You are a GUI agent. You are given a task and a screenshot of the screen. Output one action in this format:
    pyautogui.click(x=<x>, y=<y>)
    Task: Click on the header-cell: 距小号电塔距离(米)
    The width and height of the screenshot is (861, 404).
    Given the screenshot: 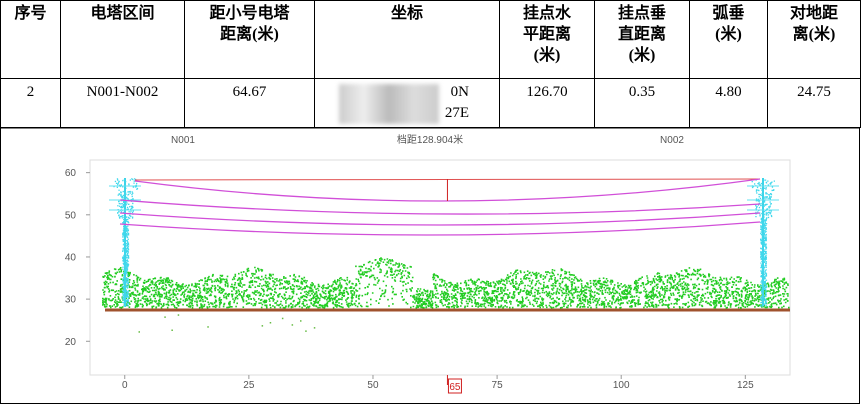 What is the action you would take?
    pyautogui.click(x=250, y=39)
    